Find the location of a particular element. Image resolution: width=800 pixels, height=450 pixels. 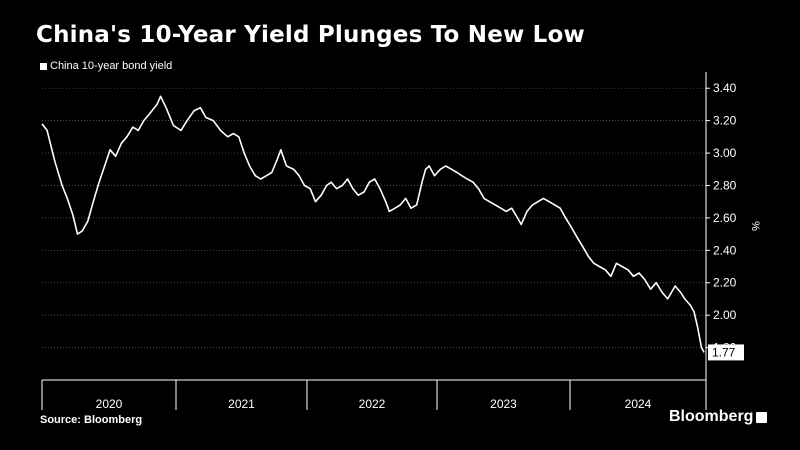

y-tick-label: 2.40 is located at coordinates (725, 250).